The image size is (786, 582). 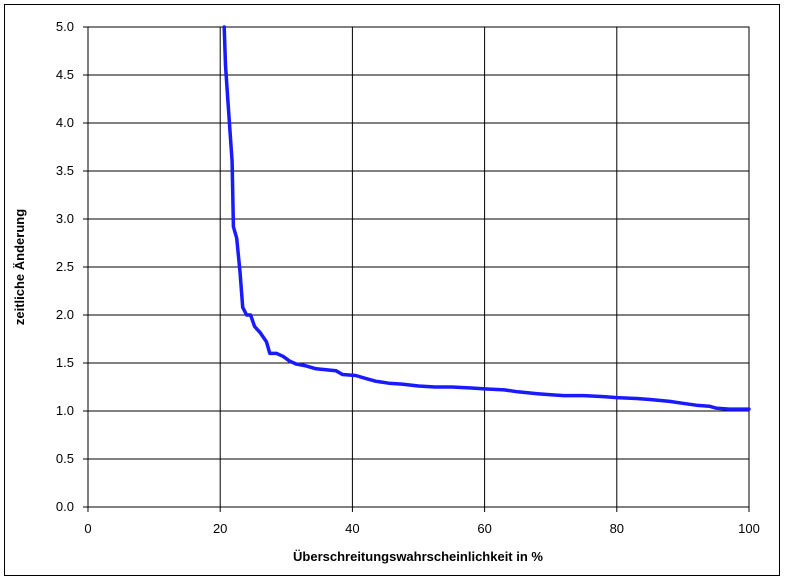 What do you see at coordinates (65, 218) in the screenshot?
I see `y-tick-label: 3.0` at bounding box center [65, 218].